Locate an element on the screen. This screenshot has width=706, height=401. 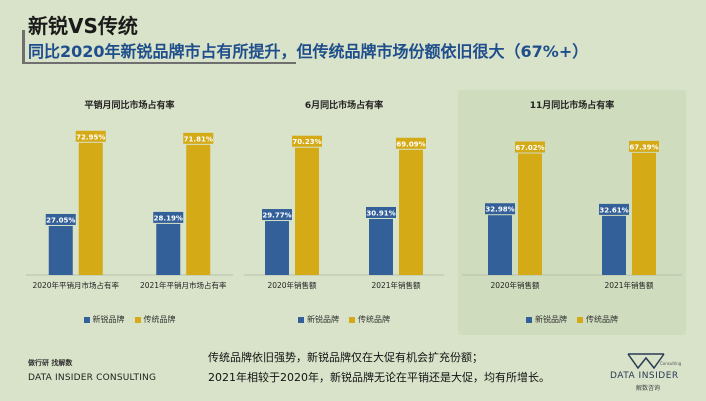
data-label: 28.19% is located at coordinates (168, 218).